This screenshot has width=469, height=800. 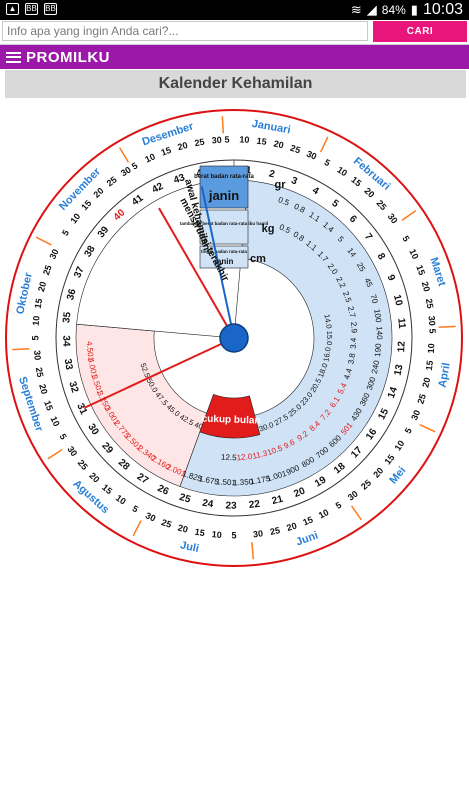 I want to click on last-period-pointer, so click(x=196, y=273).